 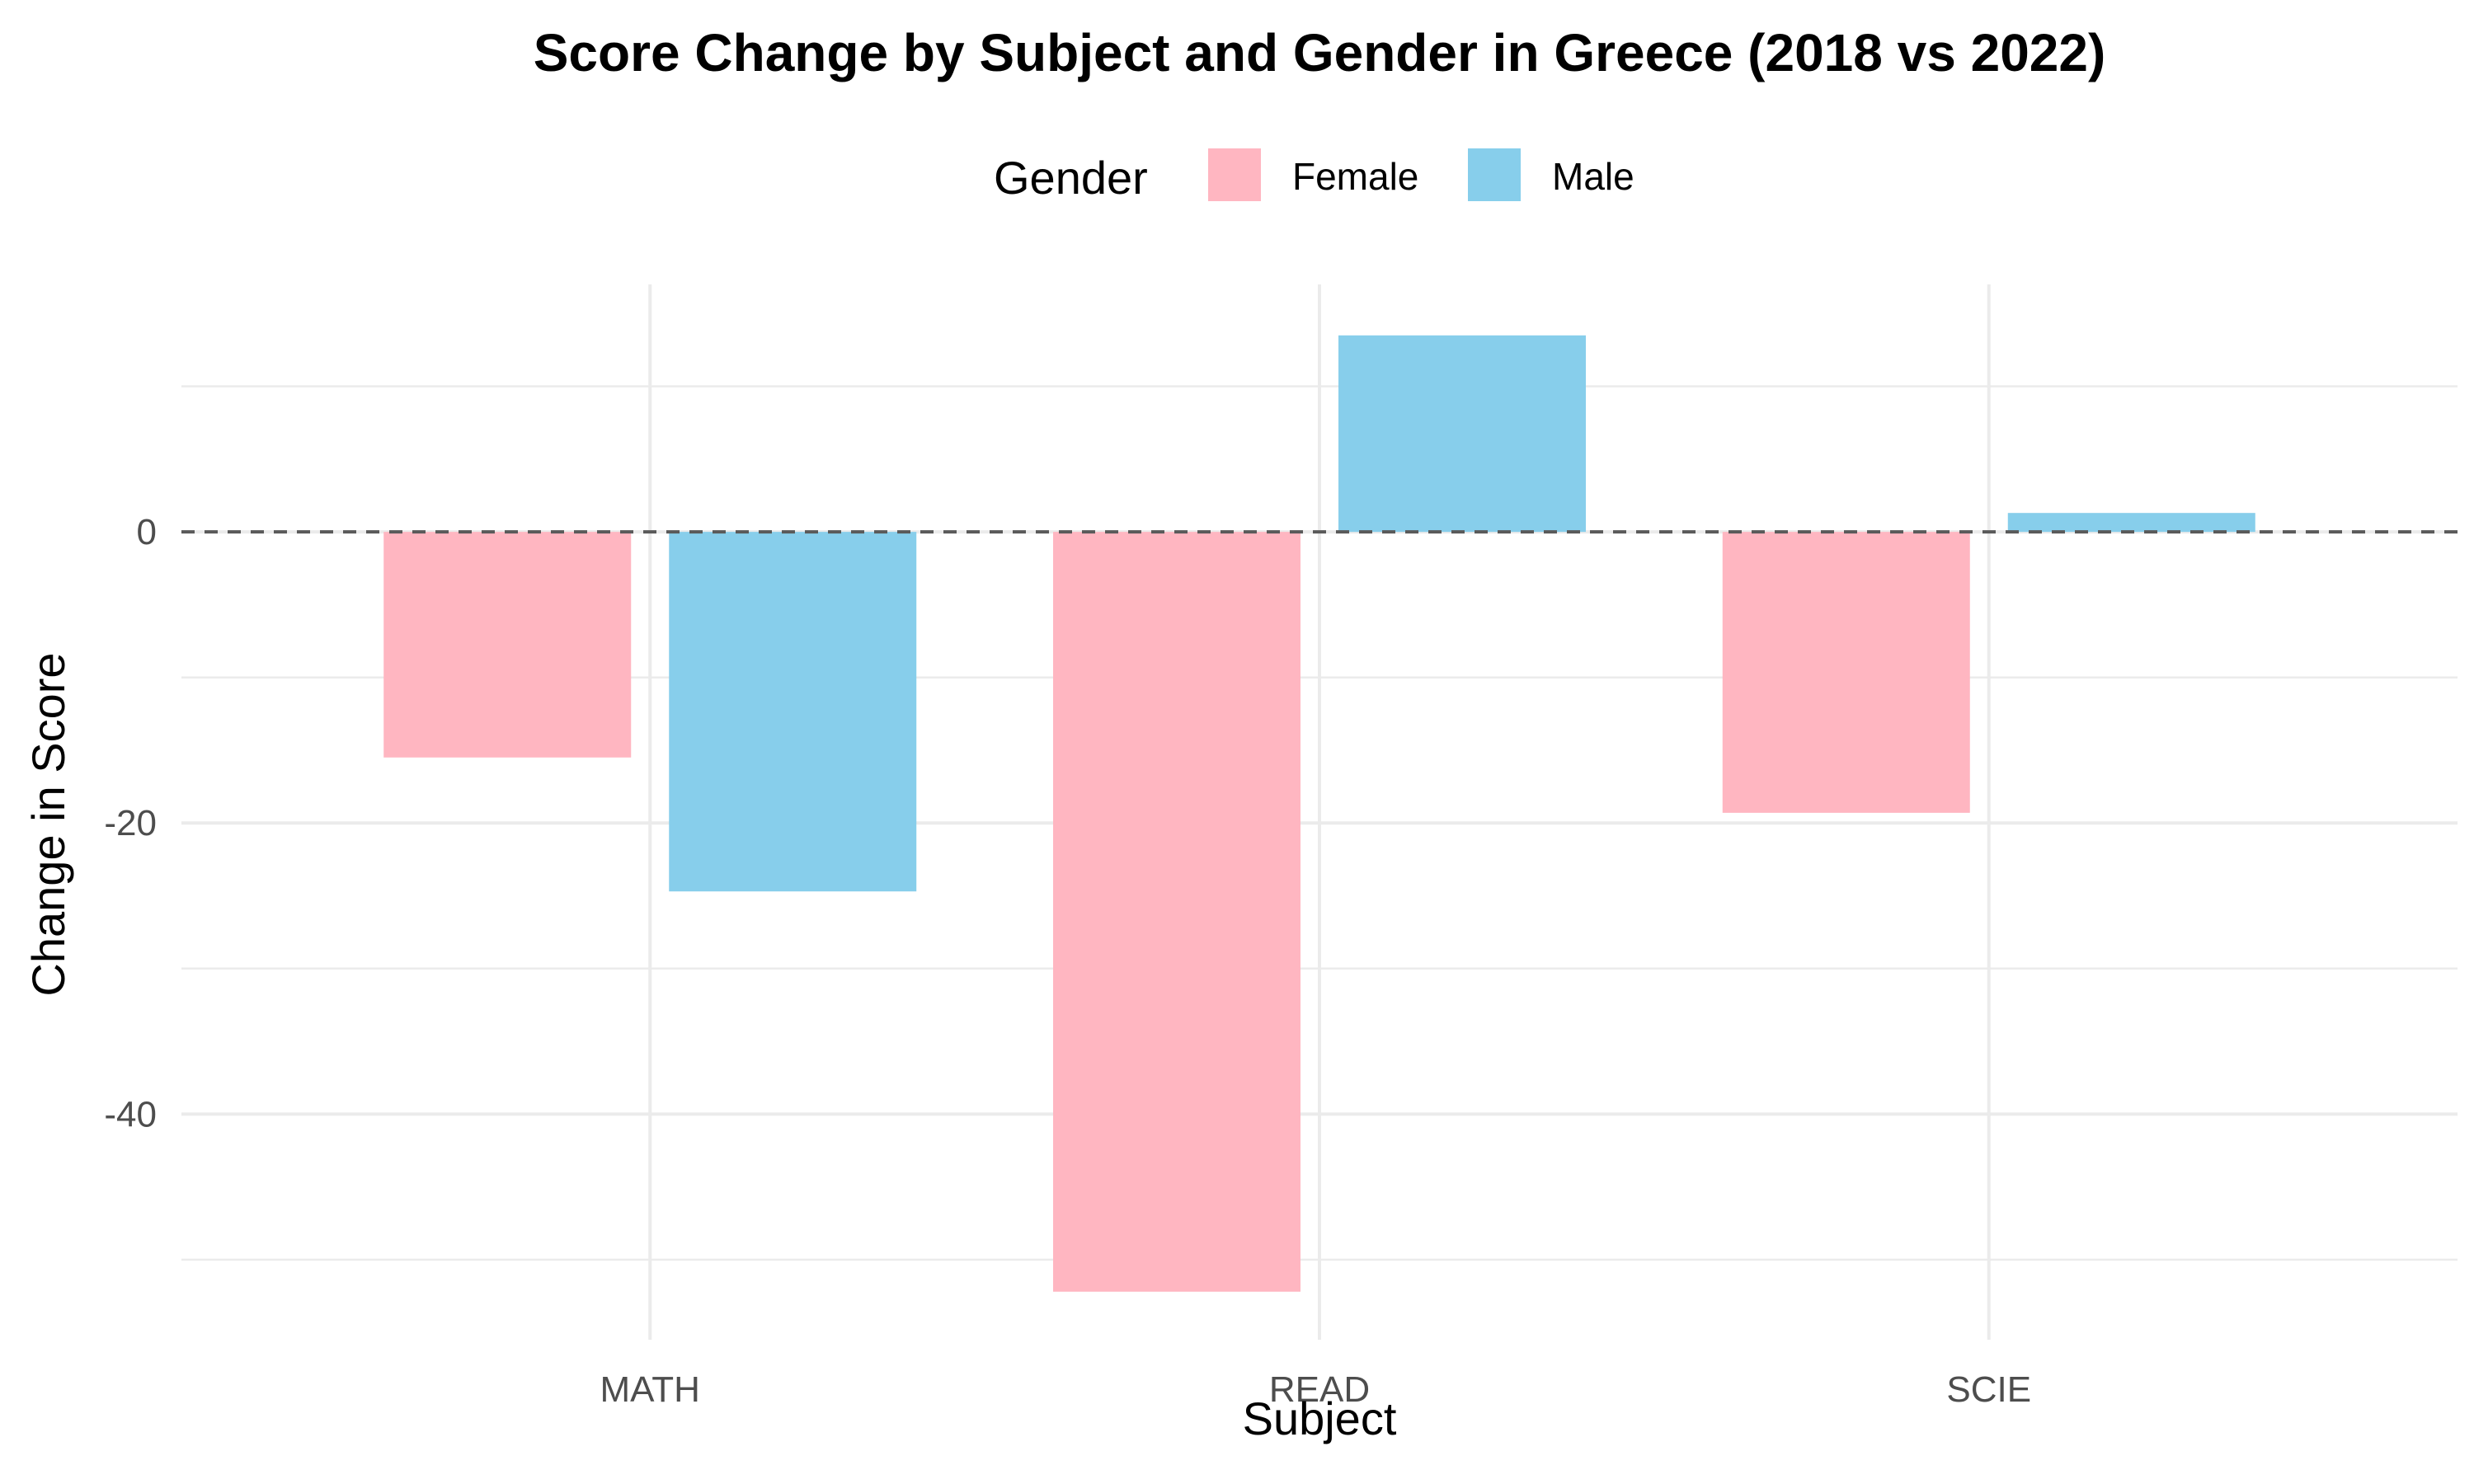 What do you see at coordinates (1355, 176) in the screenshot?
I see `legend-label-female: Female` at bounding box center [1355, 176].